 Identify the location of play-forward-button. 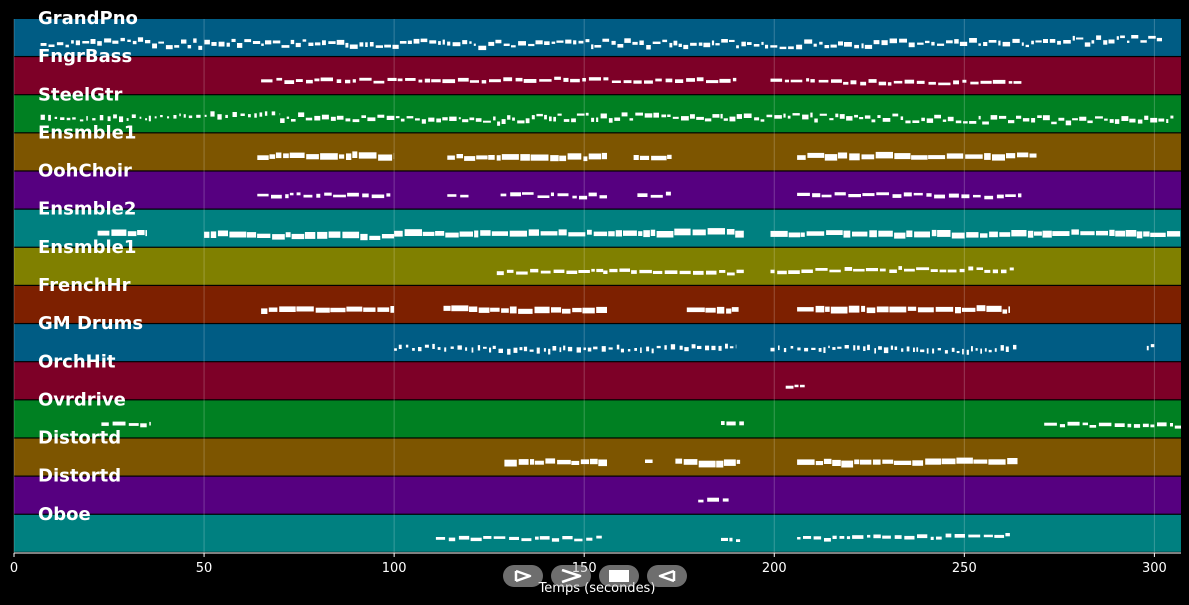
(523, 576).